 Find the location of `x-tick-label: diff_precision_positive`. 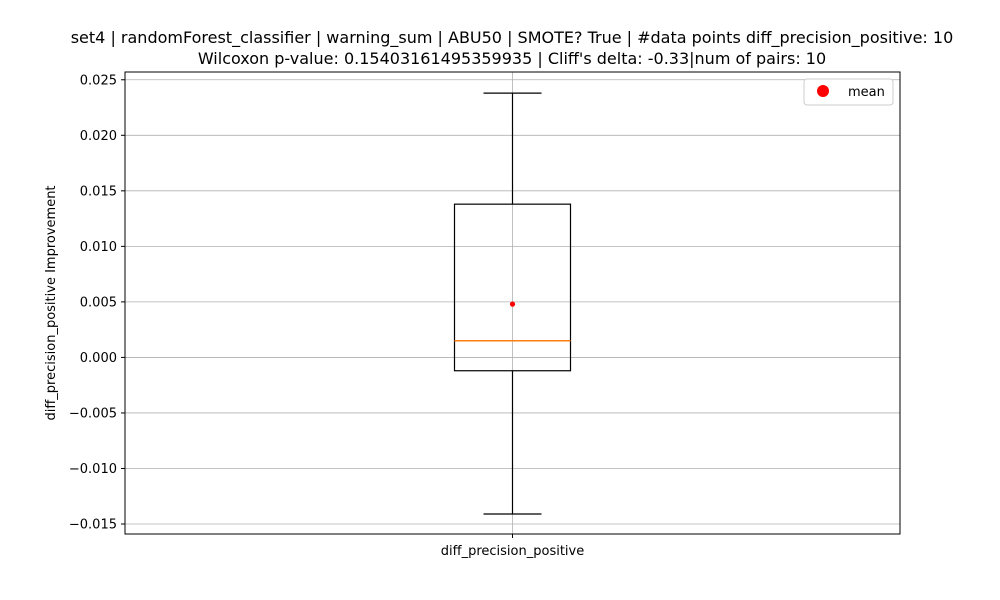

x-tick-label: diff_precision_positive is located at coordinates (512, 551).